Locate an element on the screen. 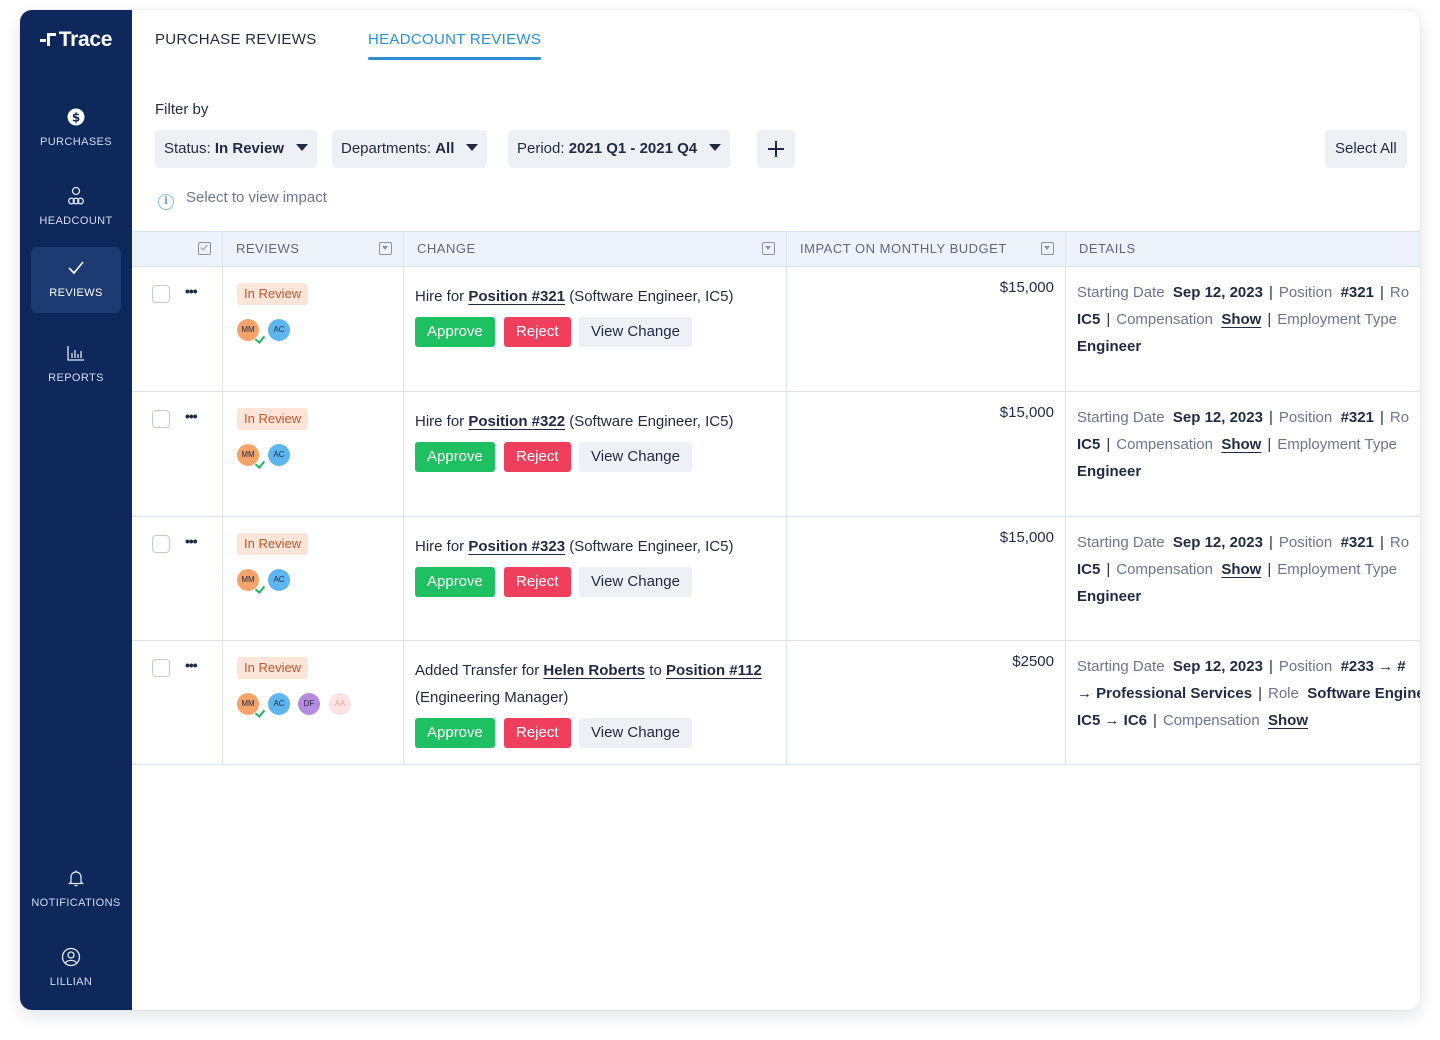  filter-value: All is located at coordinates (445, 148).